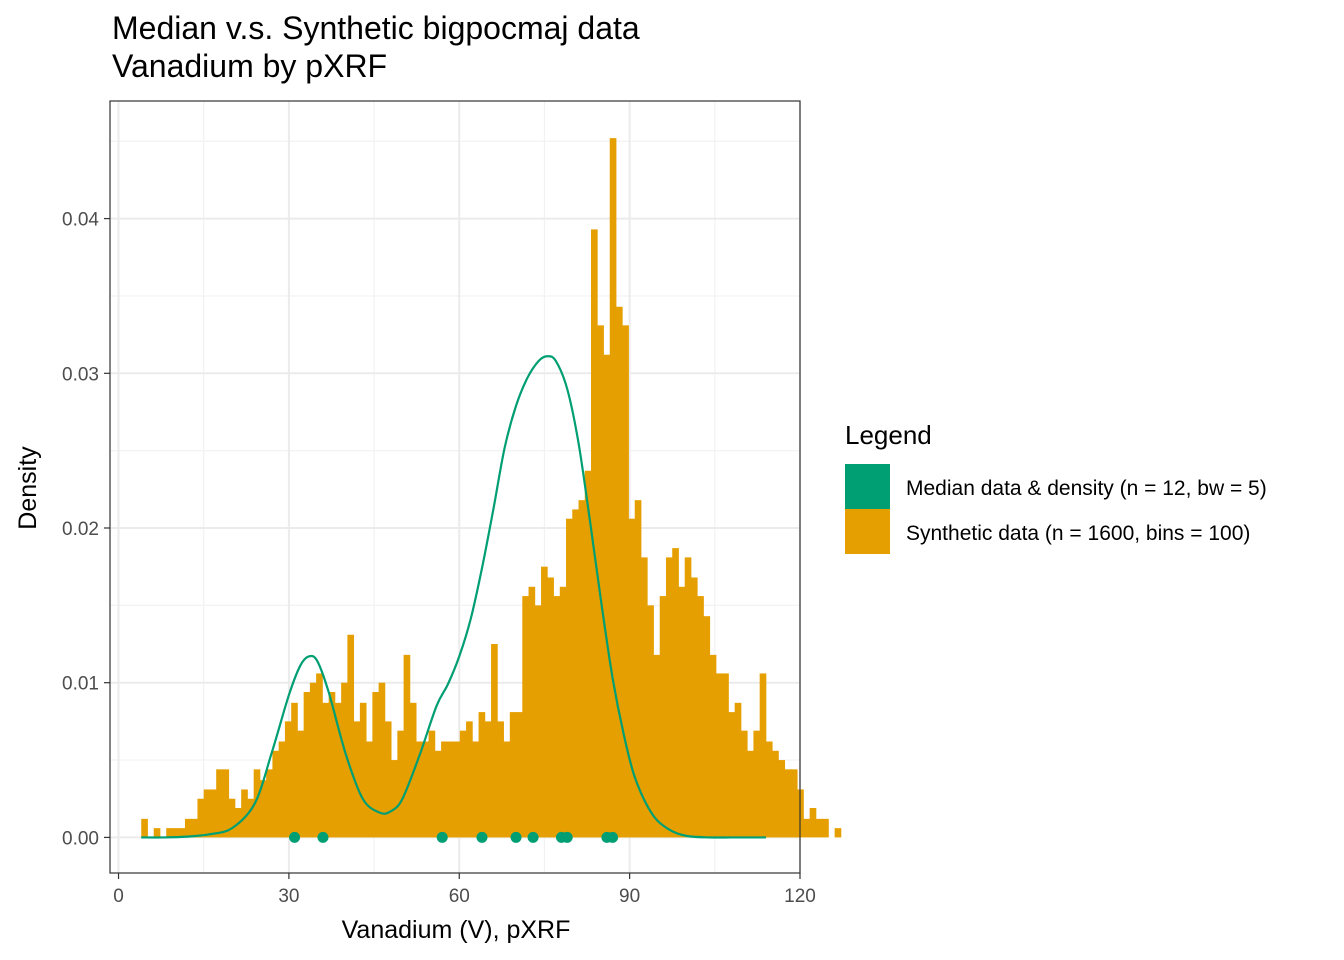 The width and height of the screenshot is (1344, 960). Describe the element at coordinates (80, 838) in the screenshot. I see `y-tick-label: 0.00` at that location.